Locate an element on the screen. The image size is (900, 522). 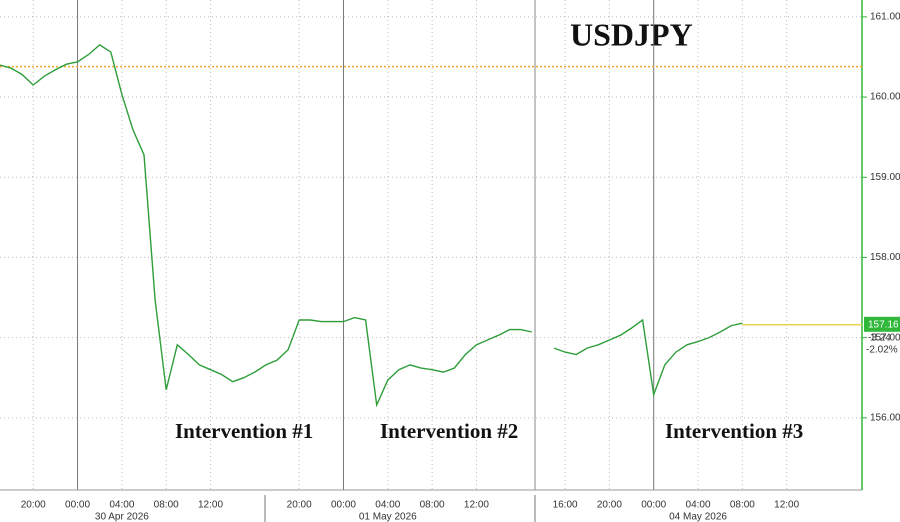
change-pct-label: -2.02% is located at coordinates (882, 349).